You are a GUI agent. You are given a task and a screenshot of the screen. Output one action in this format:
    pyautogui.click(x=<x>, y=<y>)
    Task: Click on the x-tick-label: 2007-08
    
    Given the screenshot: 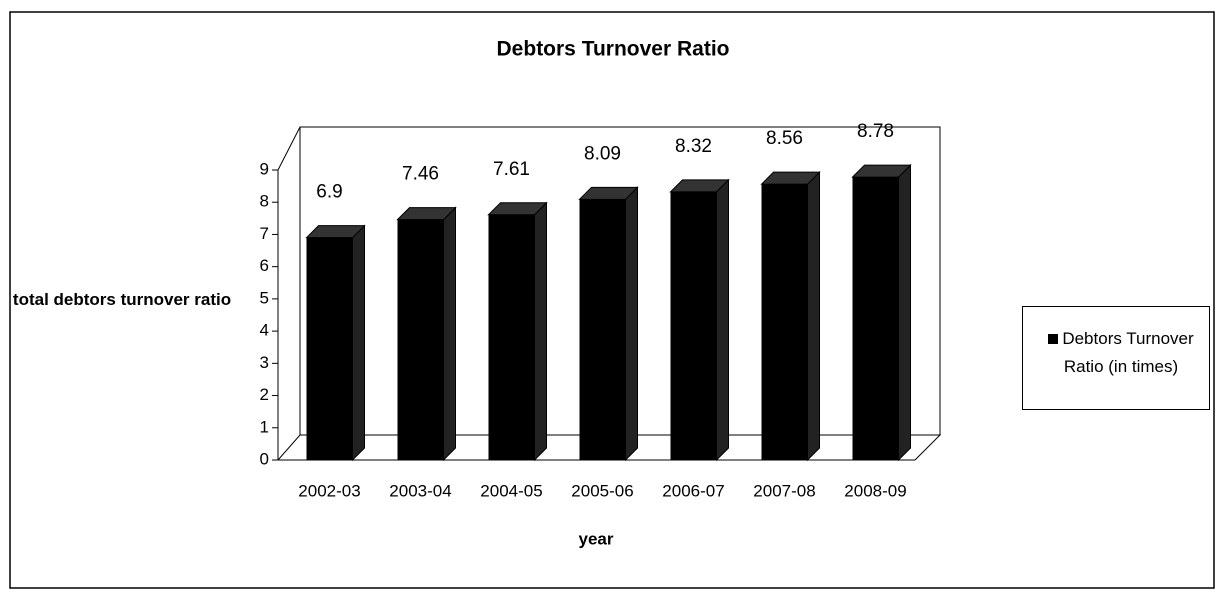 What is the action you would take?
    pyautogui.click(x=784, y=490)
    